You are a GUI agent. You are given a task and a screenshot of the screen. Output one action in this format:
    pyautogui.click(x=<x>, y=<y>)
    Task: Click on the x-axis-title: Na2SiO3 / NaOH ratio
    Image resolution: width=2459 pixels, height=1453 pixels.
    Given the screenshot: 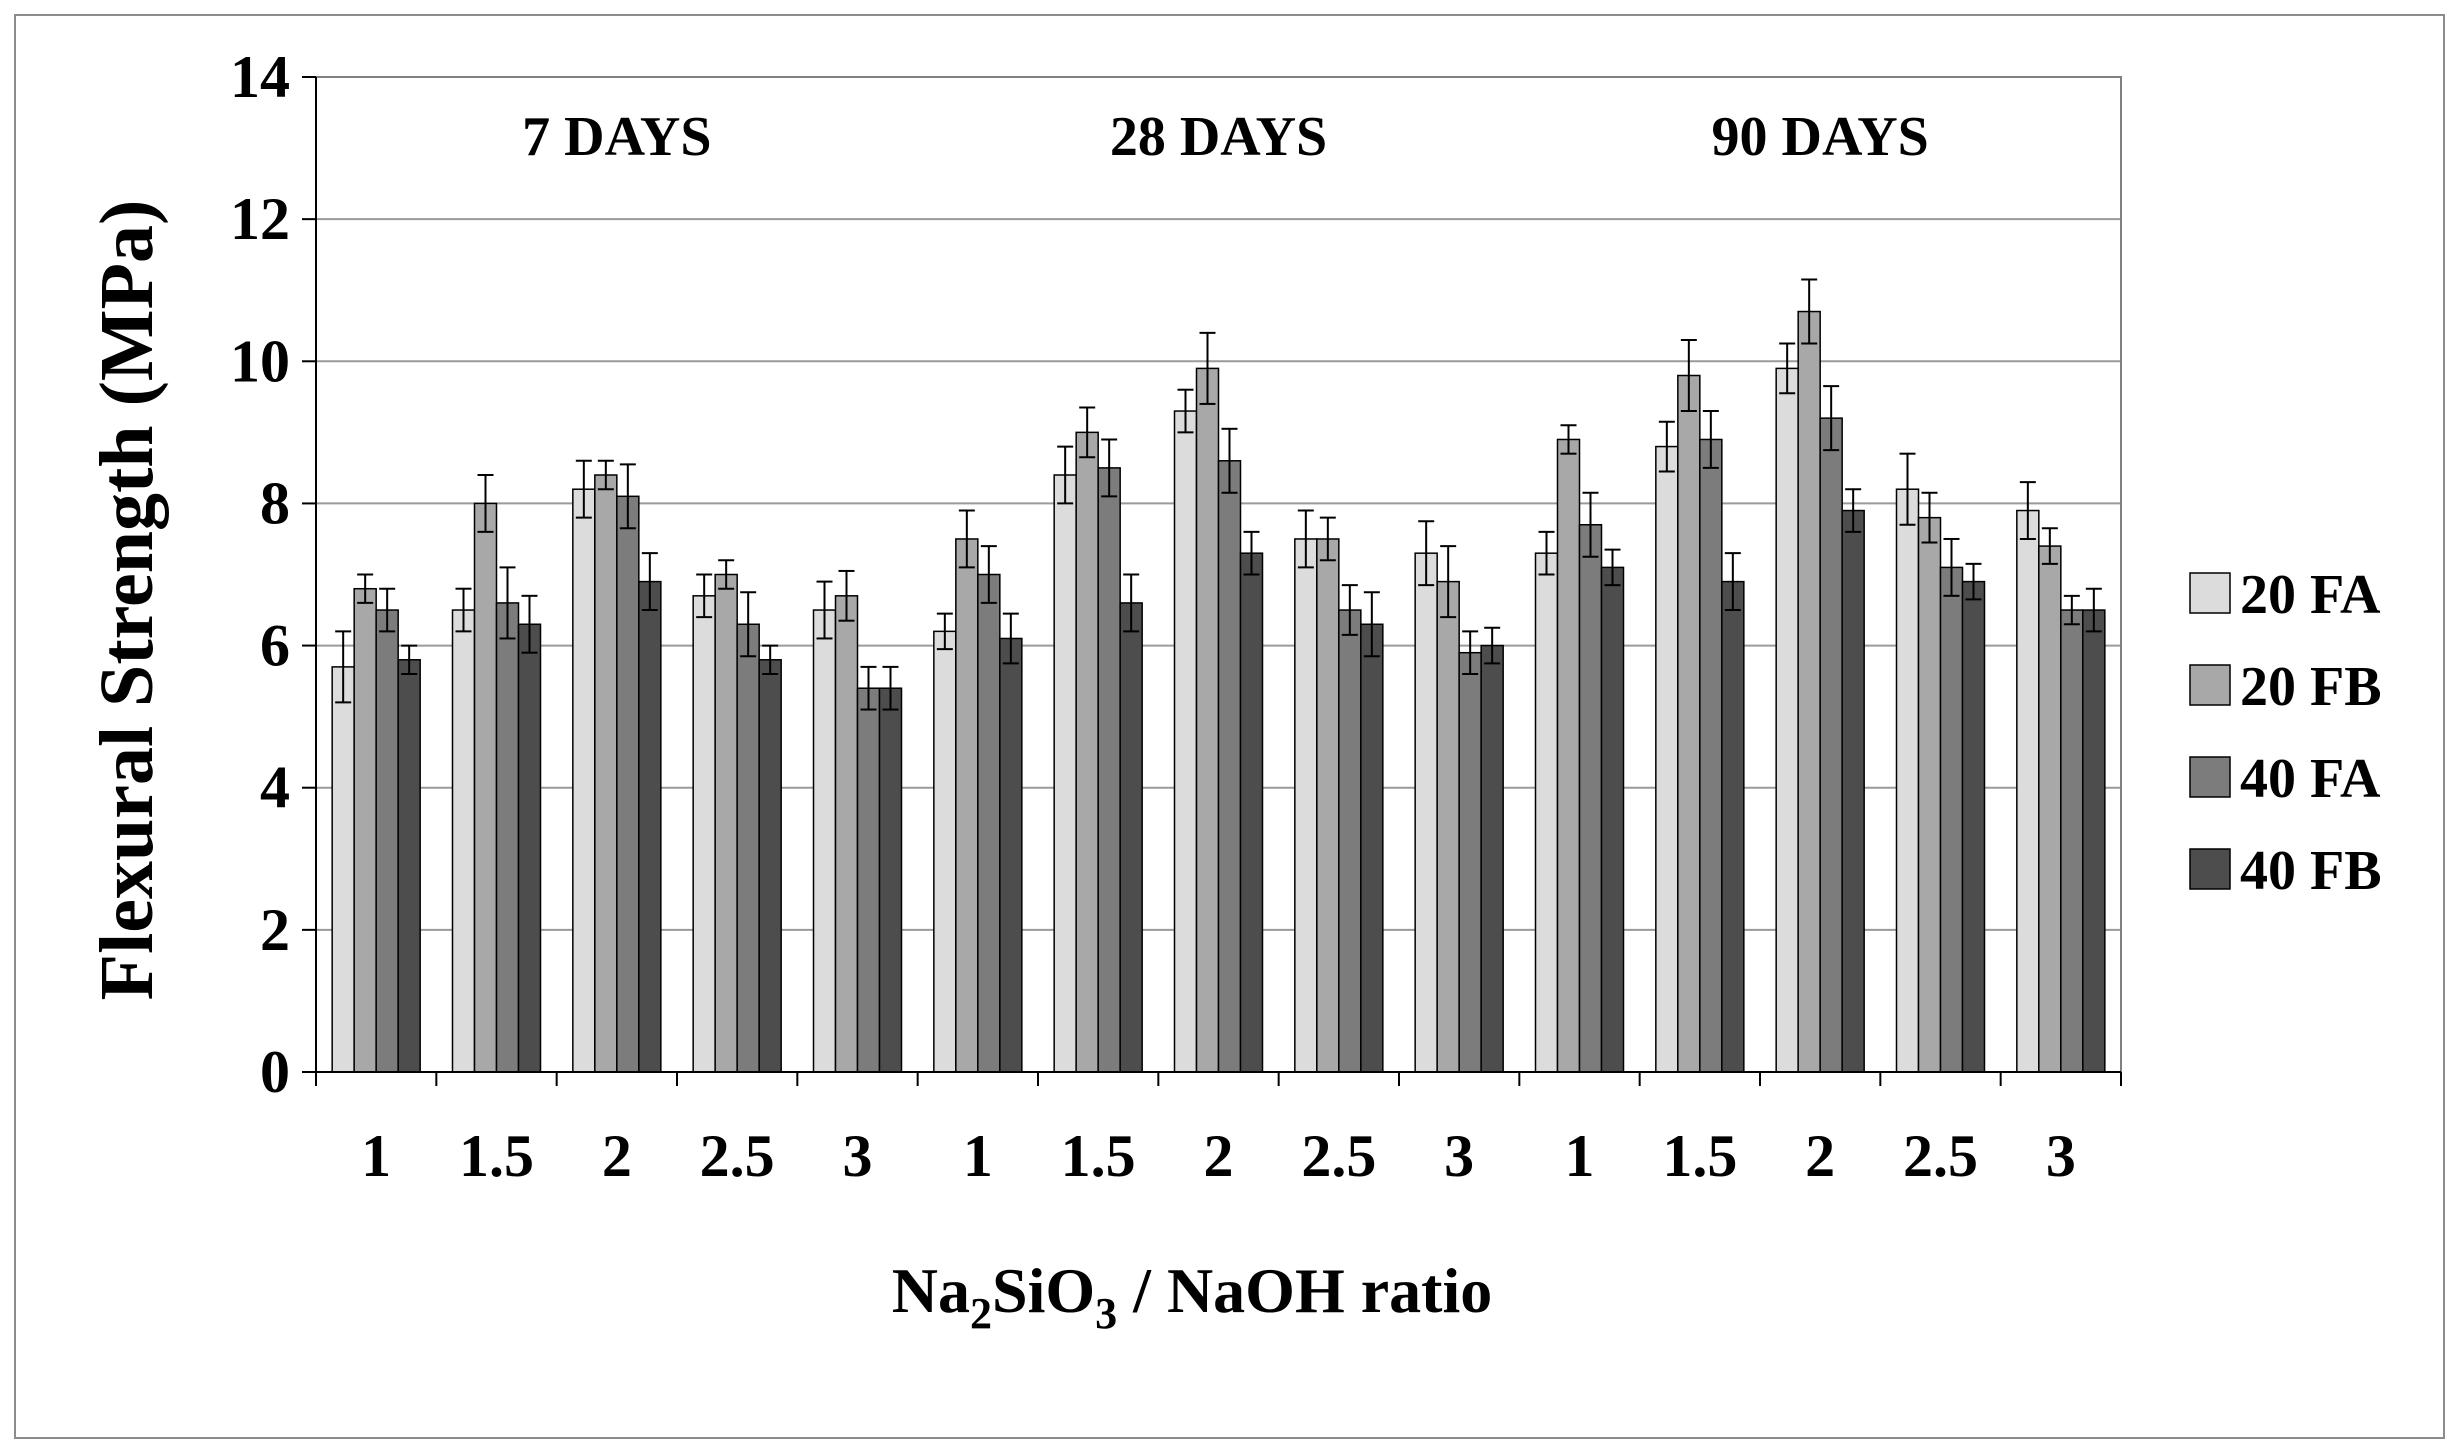 What is the action you would take?
    pyautogui.click(x=1192, y=1296)
    